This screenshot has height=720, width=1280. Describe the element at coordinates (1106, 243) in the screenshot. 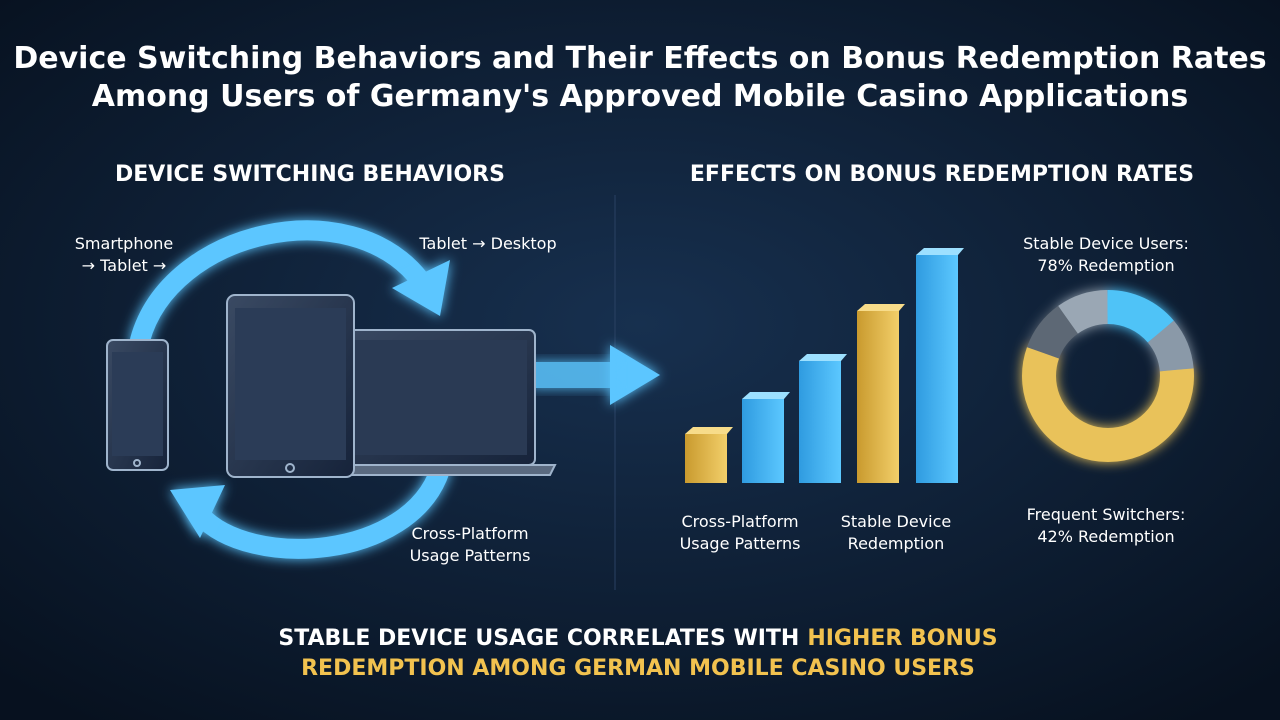

I see `donut-label: Stable Device Users:` at that location.